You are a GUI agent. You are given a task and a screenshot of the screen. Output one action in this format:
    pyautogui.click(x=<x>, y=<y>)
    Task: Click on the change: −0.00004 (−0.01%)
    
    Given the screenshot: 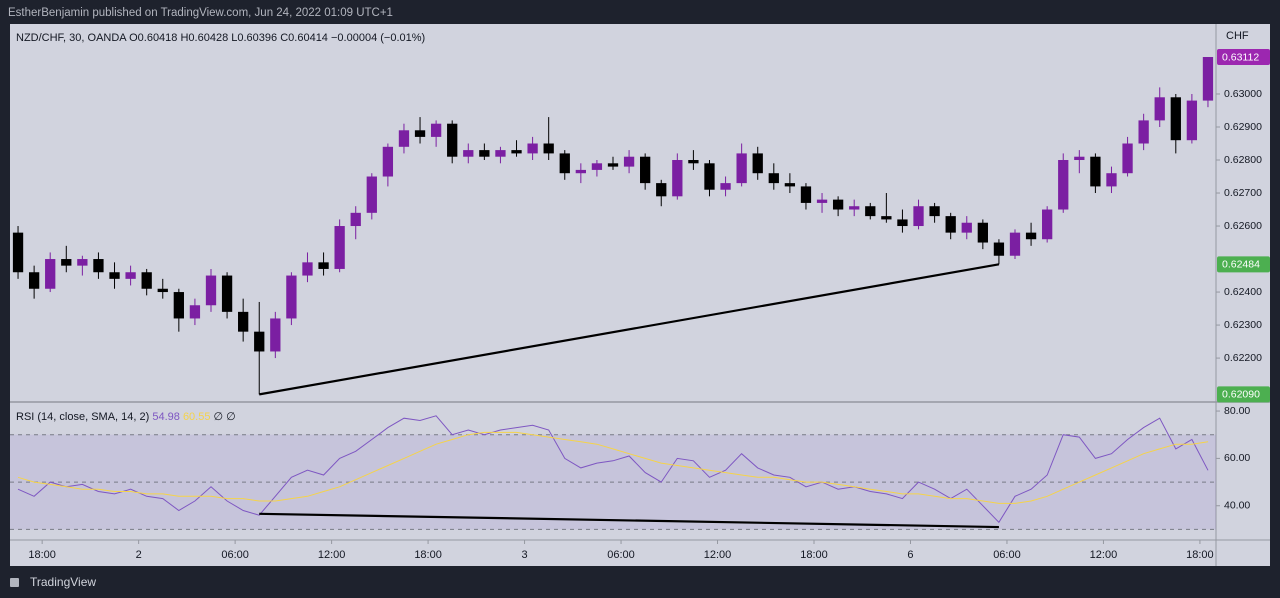 What is the action you would take?
    pyautogui.click(x=378, y=38)
    